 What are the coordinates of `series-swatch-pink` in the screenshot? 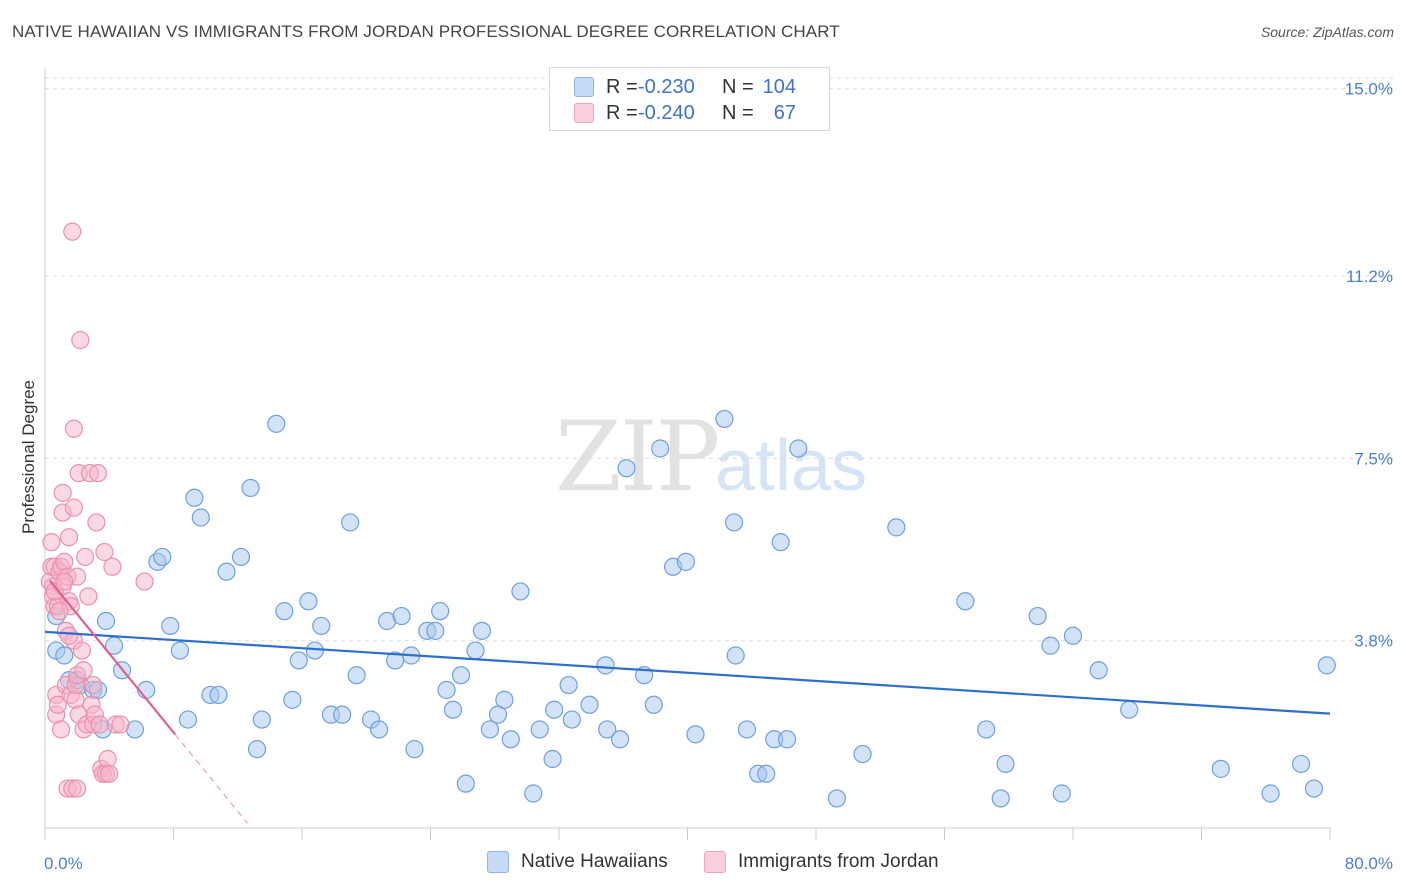 It's located at (715, 862).